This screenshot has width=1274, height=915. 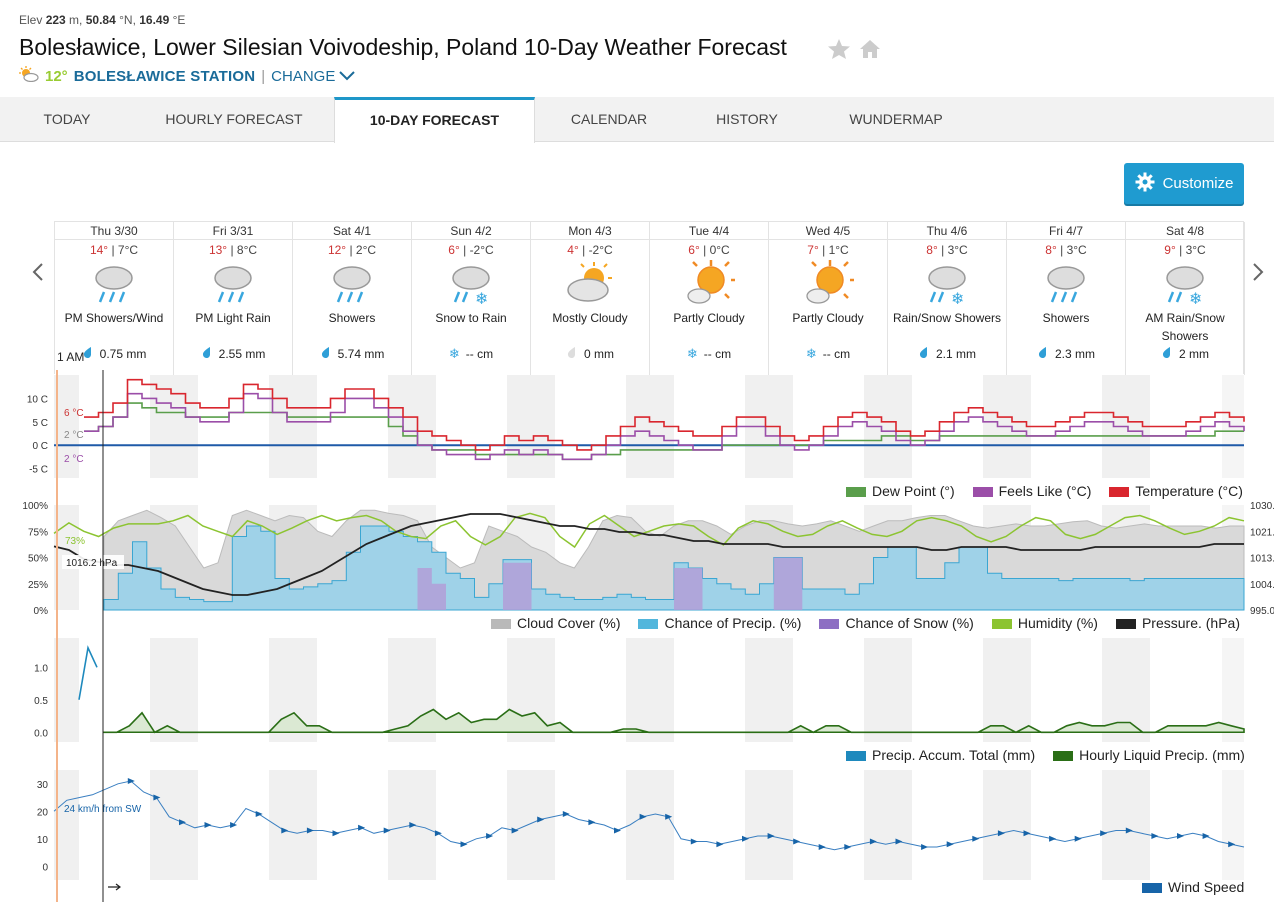 What do you see at coordinates (600, 250) in the screenshot?
I see `day-low: -2°C` at bounding box center [600, 250].